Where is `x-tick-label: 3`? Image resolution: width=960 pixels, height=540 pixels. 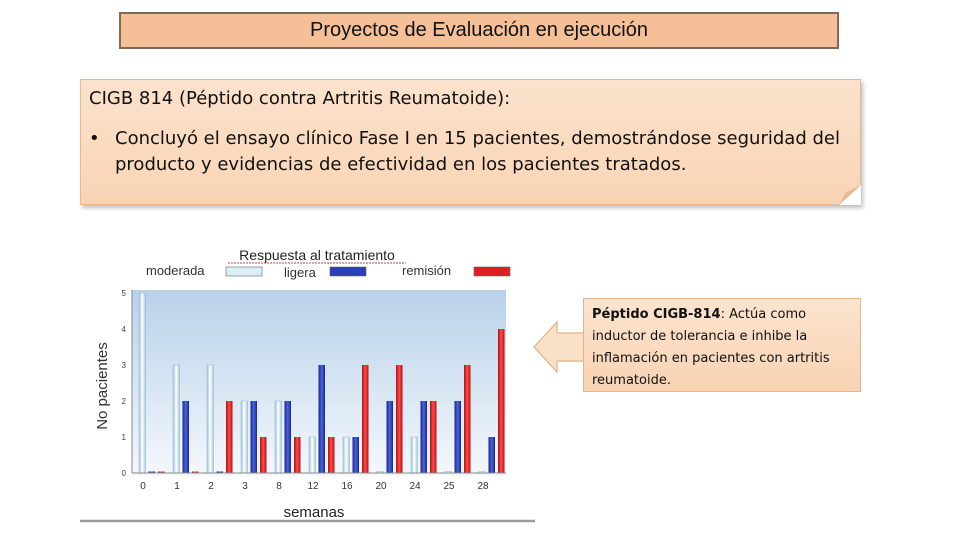
x-tick-label: 3 is located at coordinates (245, 486).